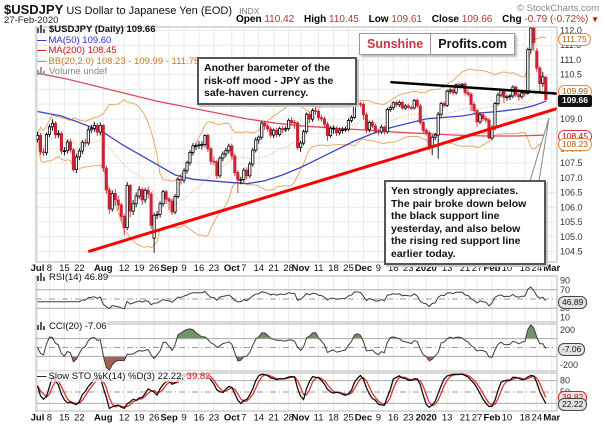  I want to click on svg-text: 110.5, so click(571, 75).